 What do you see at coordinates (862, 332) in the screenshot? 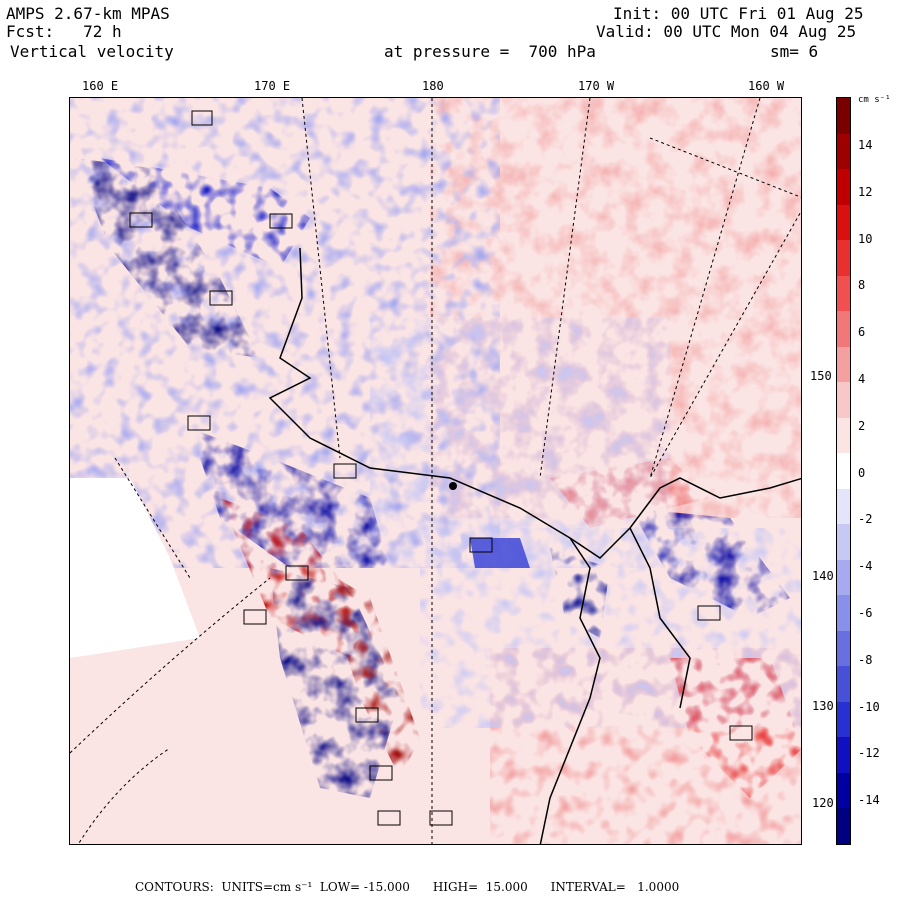
I see `color-bar-label: 6` at bounding box center [862, 332].